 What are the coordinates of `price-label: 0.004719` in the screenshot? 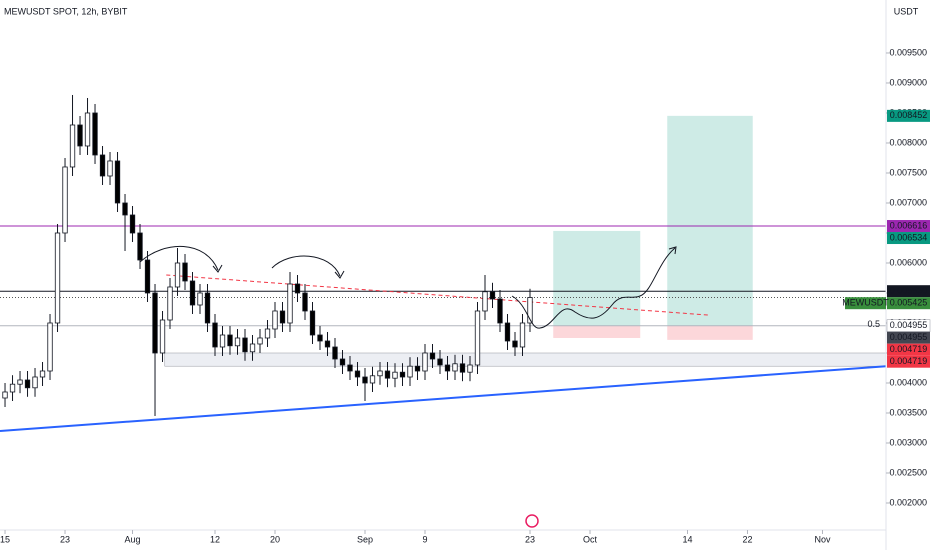 It's located at (909, 349).